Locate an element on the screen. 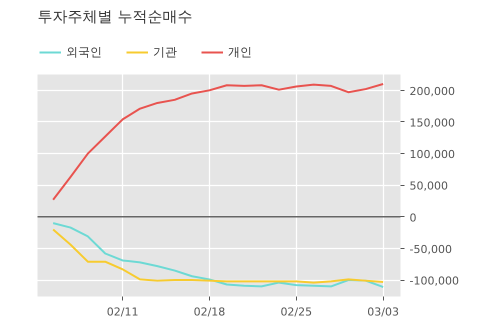  legend-label: 개인 is located at coordinates (240, 52).